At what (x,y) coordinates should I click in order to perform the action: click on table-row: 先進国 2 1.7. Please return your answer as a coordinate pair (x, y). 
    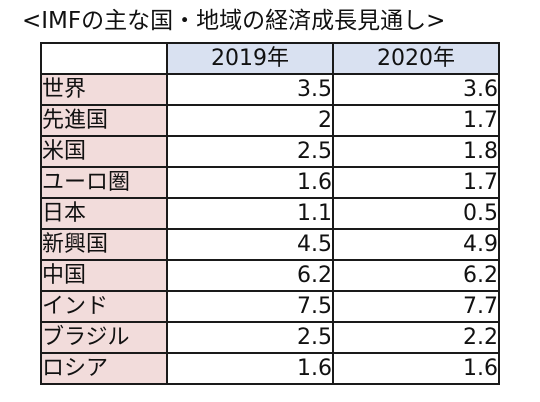
    Looking at the image, I should click on (270, 120).